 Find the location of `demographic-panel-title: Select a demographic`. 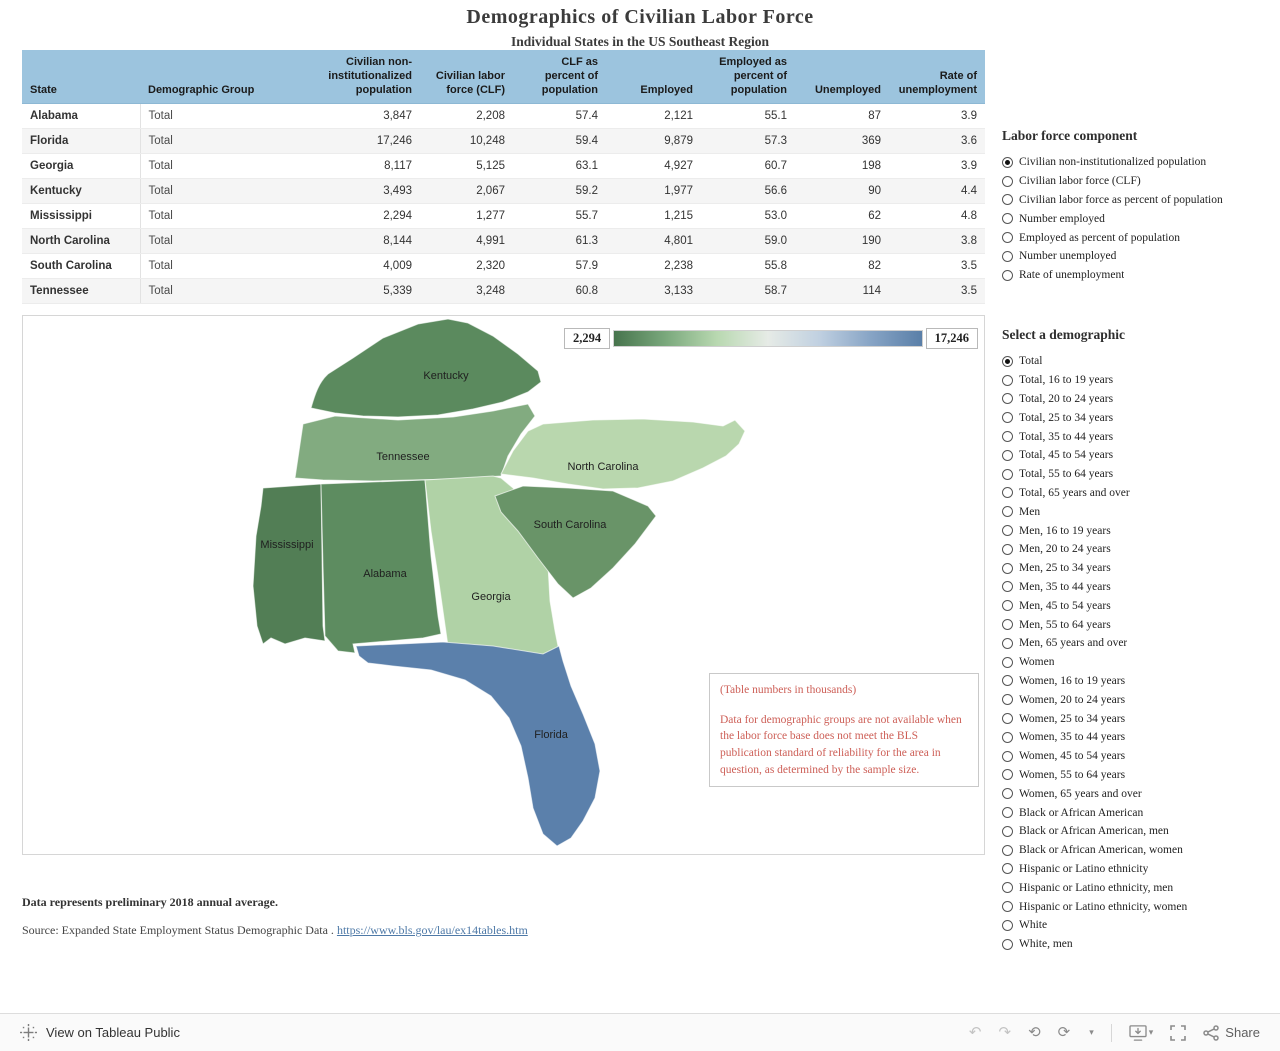

demographic-panel-title: Select a demographic is located at coordinates (1063, 334).